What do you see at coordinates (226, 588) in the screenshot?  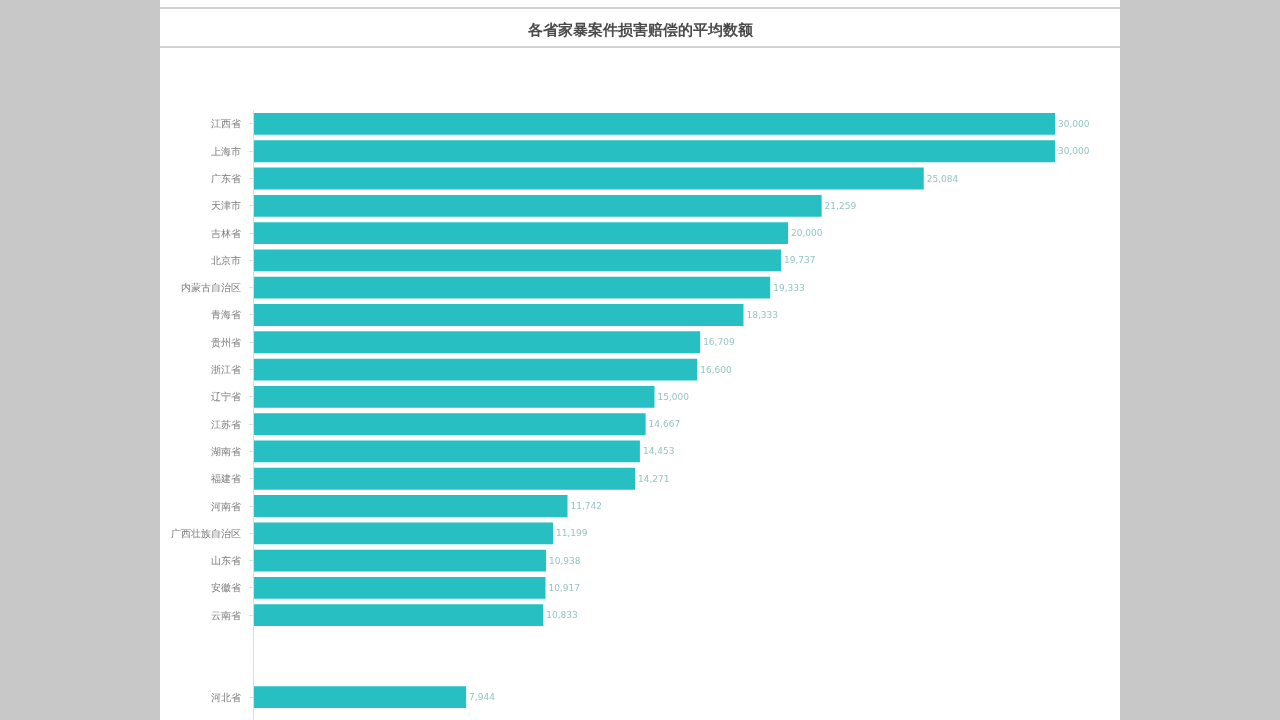 I see `y-tick-label: 安徽省` at bounding box center [226, 588].